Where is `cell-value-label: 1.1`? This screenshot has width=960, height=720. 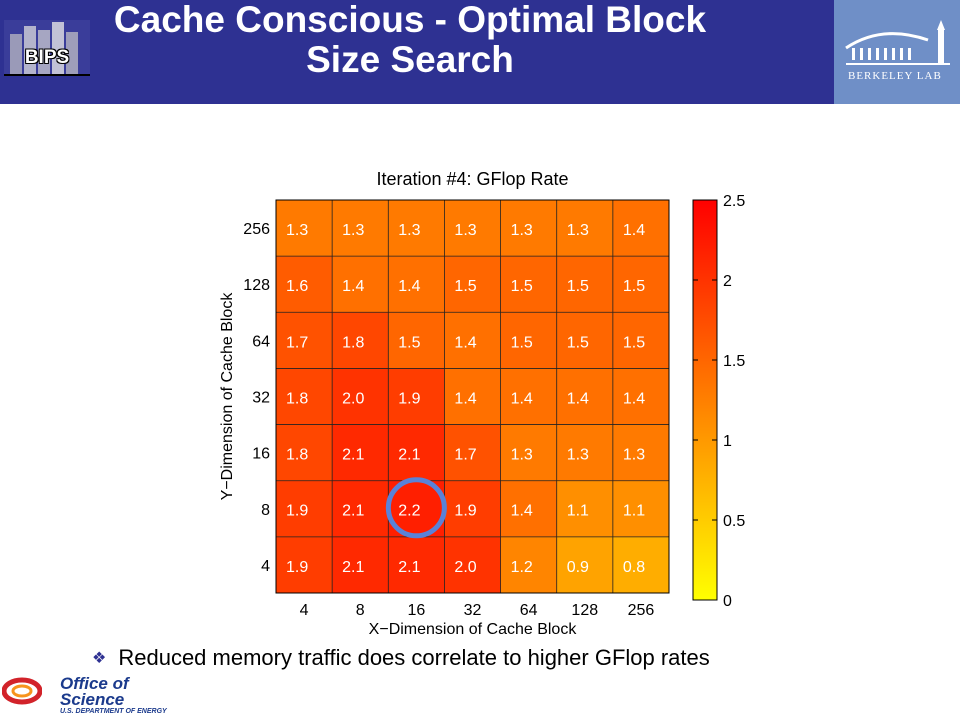 cell-value-label: 1.1 is located at coordinates (634, 511).